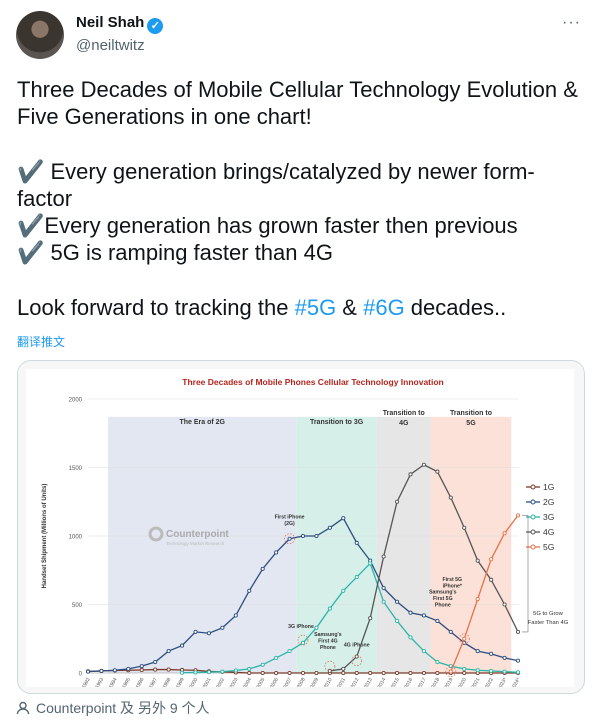 The width and height of the screenshot is (598, 724). What do you see at coordinates (207, 682) in the screenshot?
I see `x-tick-label: 2001` at bounding box center [207, 682].